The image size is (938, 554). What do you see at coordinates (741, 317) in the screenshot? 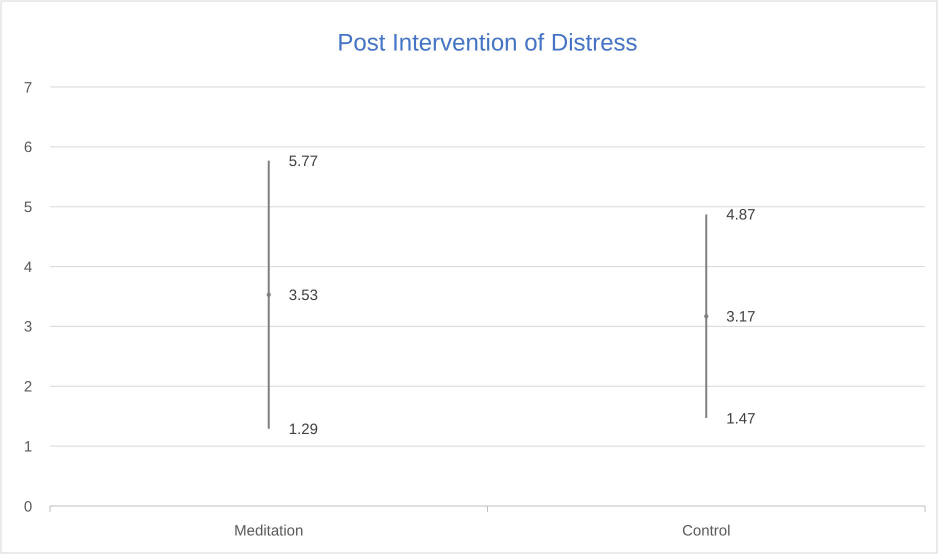
I see `data-label: 3.17` at bounding box center [741, 317].